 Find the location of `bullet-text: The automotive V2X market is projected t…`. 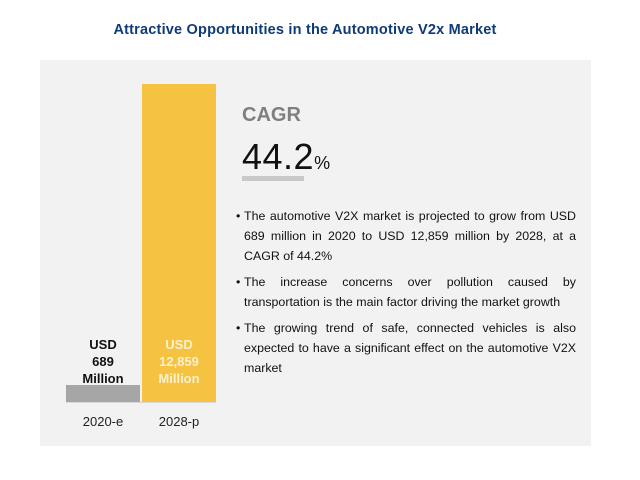

bullet-text: The automotive V2X market is projected t… is located at coordinates (410, 236).